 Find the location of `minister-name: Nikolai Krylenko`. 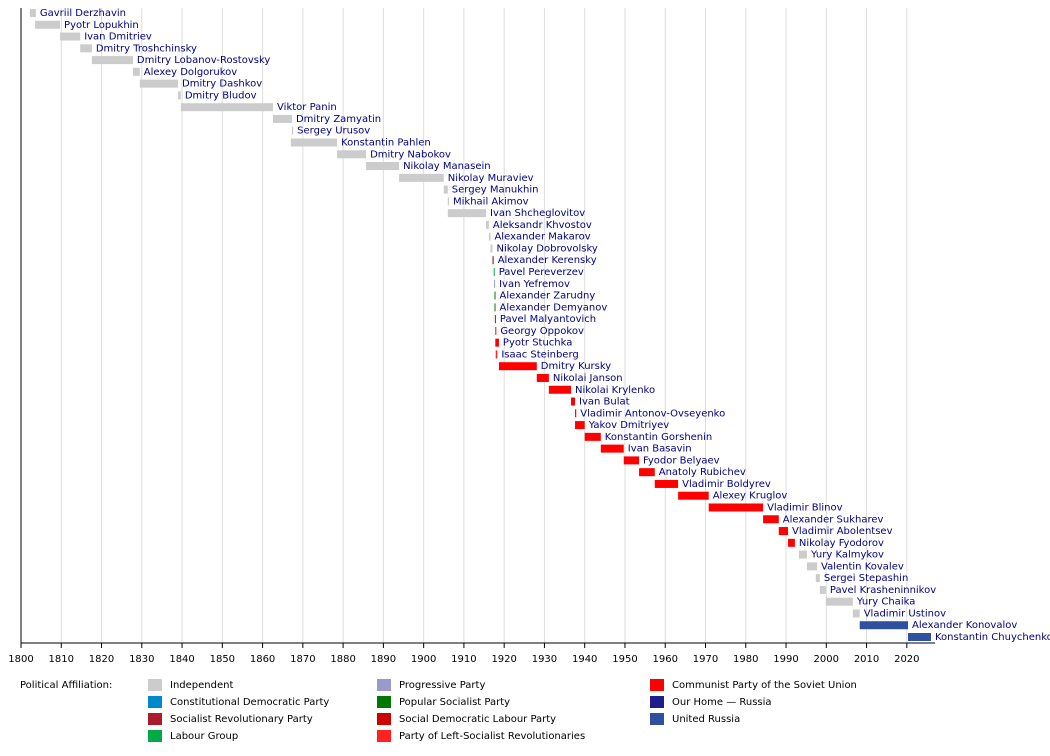

minister-name: Nikolai Krylenko is located at coordinates (615, 390).